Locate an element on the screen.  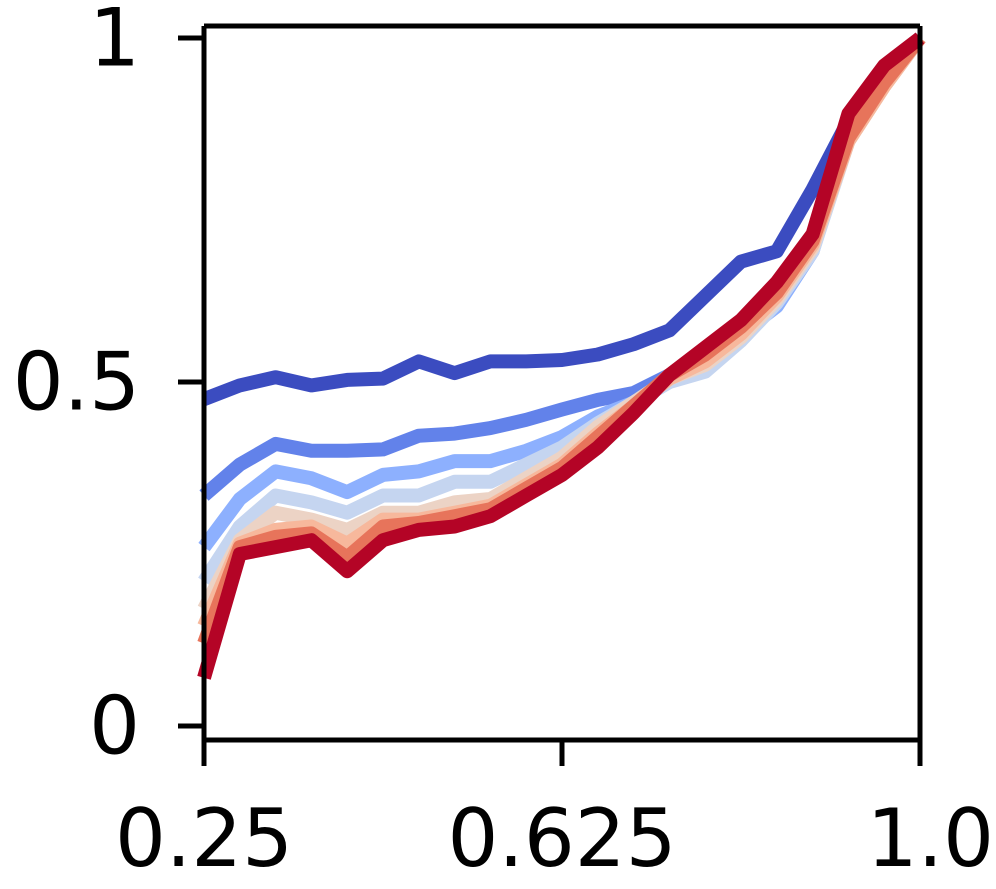
x-tick-label-3: 1.0 is located at coordinates (930, 838).